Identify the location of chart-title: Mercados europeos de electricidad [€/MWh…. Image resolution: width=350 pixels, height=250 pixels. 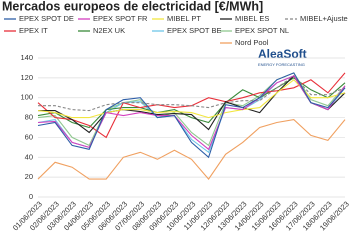
(132, 6).